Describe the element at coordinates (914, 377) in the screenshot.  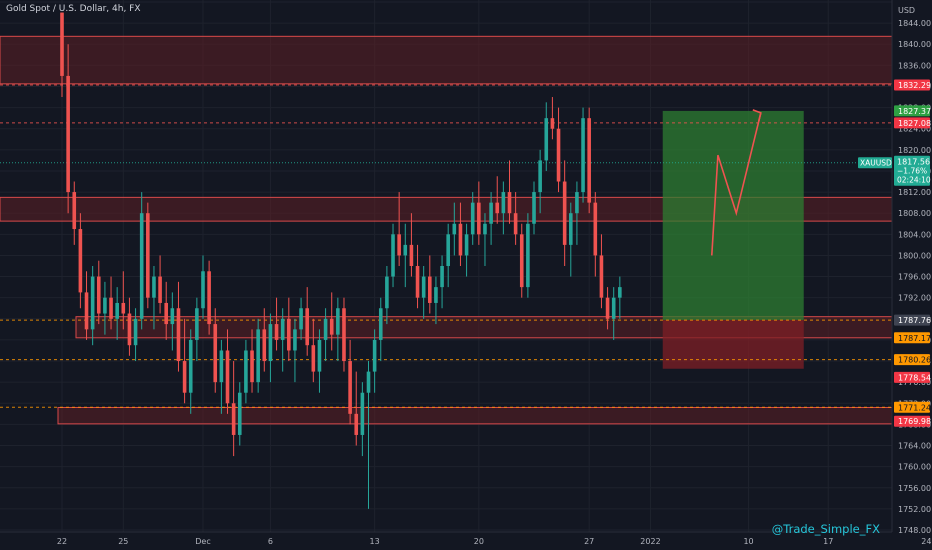
I see `price-label-value: 1778.54` at that location.